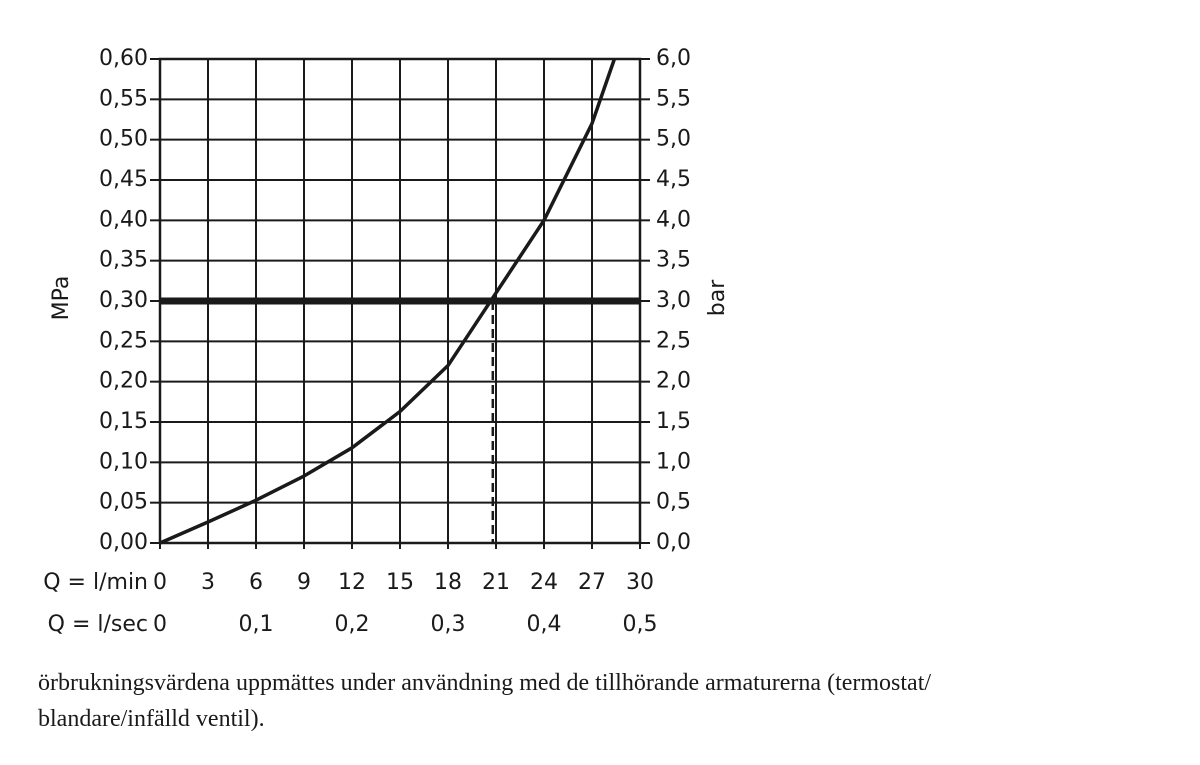 The width and height of the screenshot is (1200, 765). What do you see at coordinates (208, 582) in the screenshot?
I see `x-tick-label: 3` at bounding box center [208, 582].